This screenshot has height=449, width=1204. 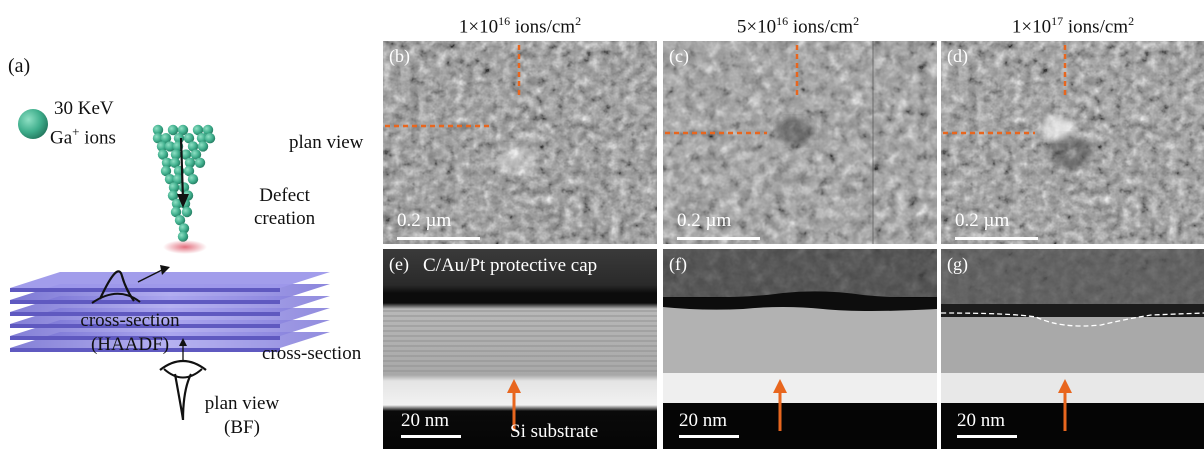 I want to click on cross-section-haadf-label: cross-section (HAADF), so click(x=130, y=332).